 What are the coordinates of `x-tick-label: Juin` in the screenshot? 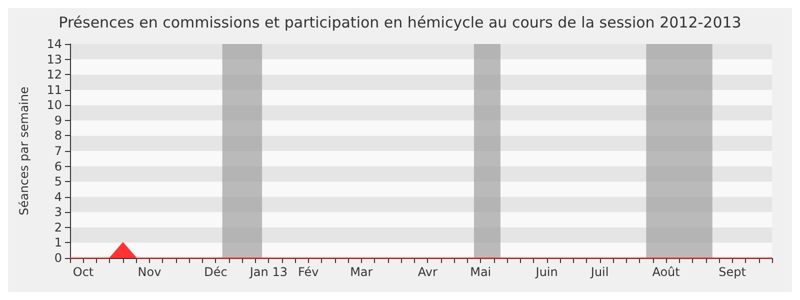 It's located at (546, 272).